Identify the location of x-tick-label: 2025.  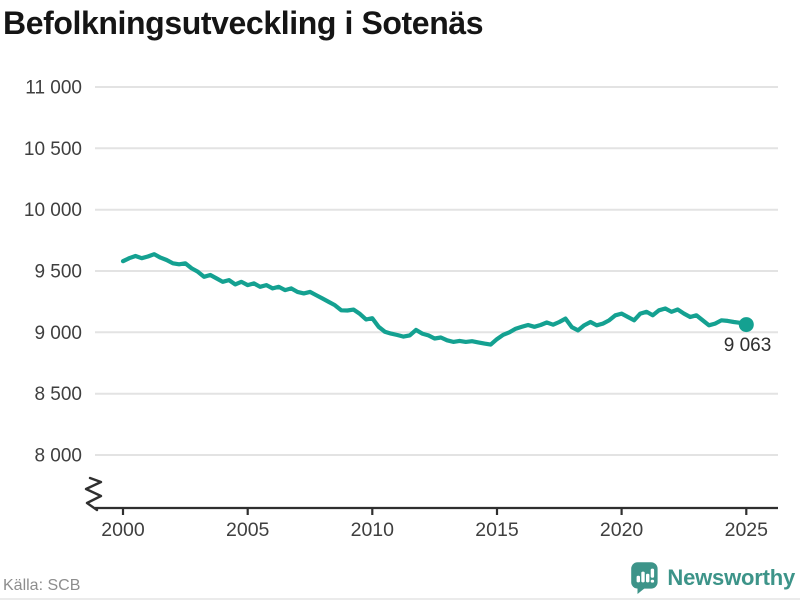
(747, 530).